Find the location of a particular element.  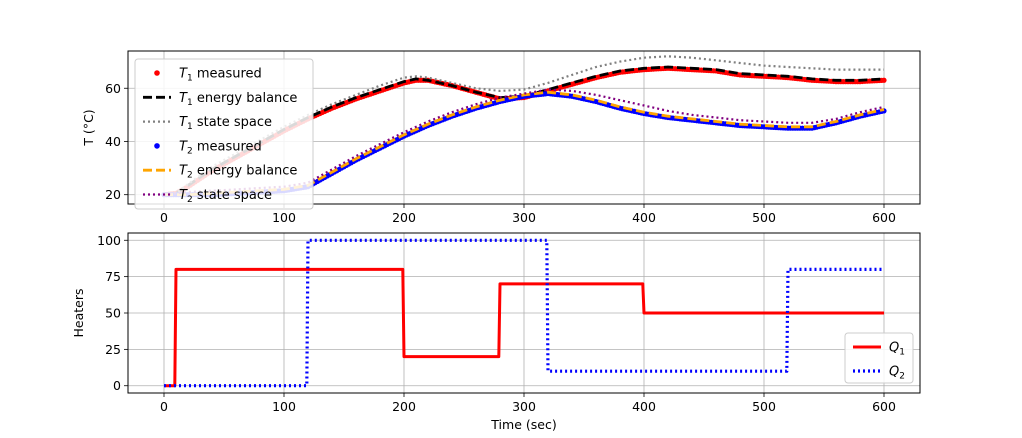

legend-box is located at coordinates (224, 134).